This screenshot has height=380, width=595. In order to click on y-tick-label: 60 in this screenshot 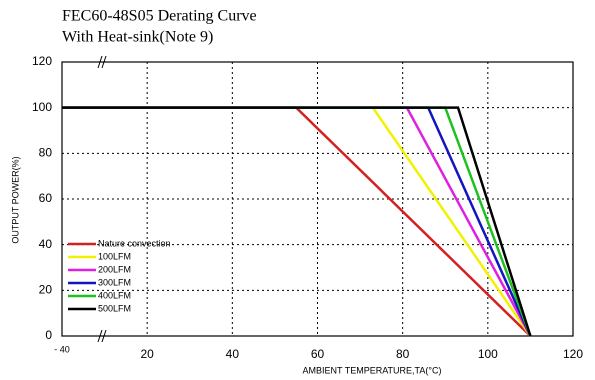, I will do `click(46, 198)`.